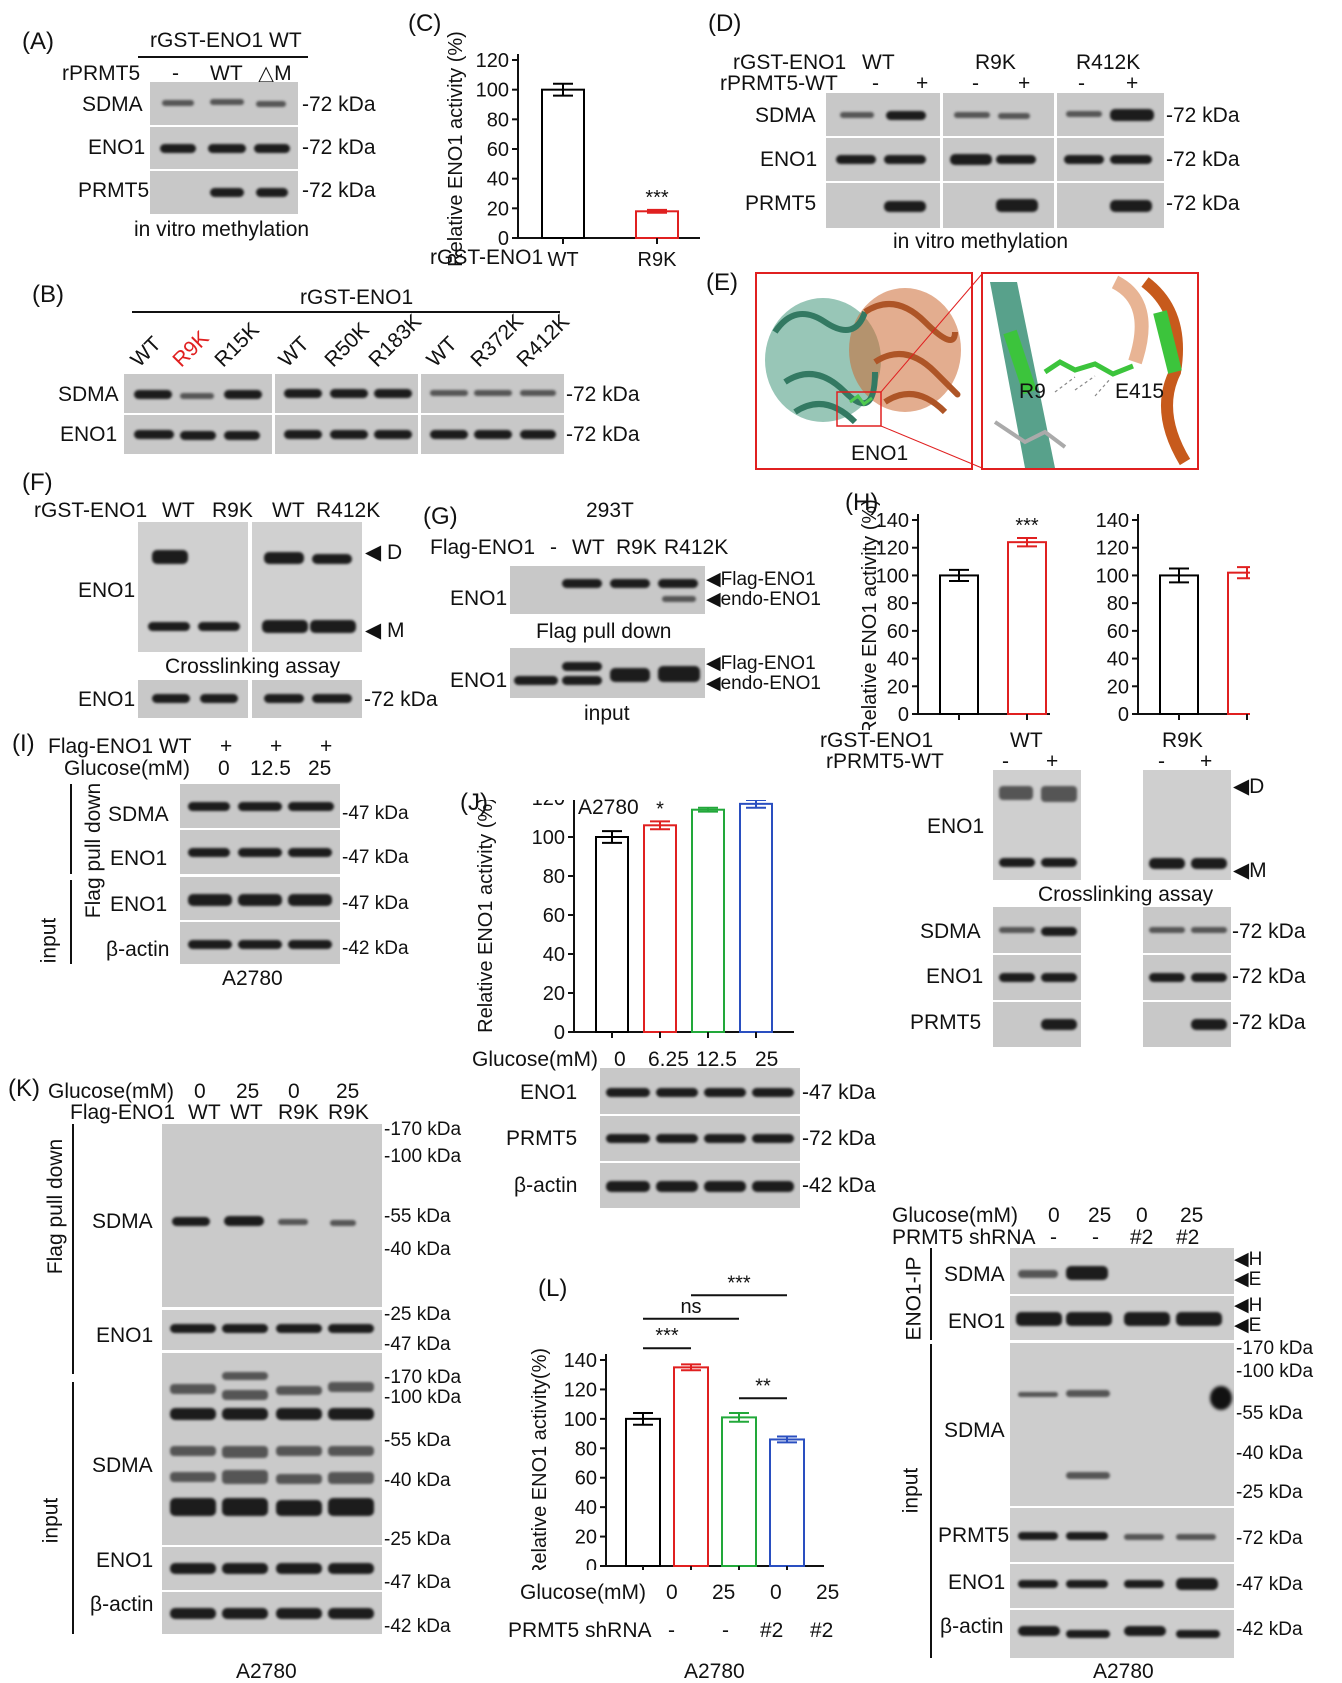 This screenshot has width=1342, height=1683. I want to click on significance-label: ns, so click(690, 1307).